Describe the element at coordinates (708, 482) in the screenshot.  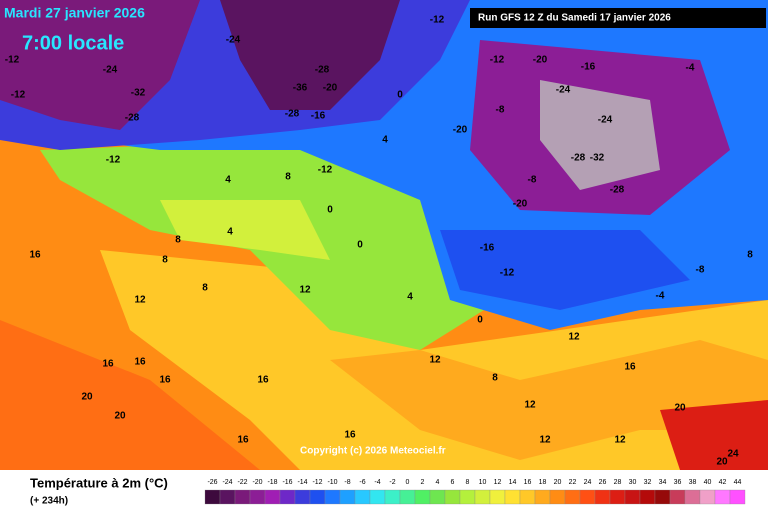
I see `legend-tick: 40` at that location.